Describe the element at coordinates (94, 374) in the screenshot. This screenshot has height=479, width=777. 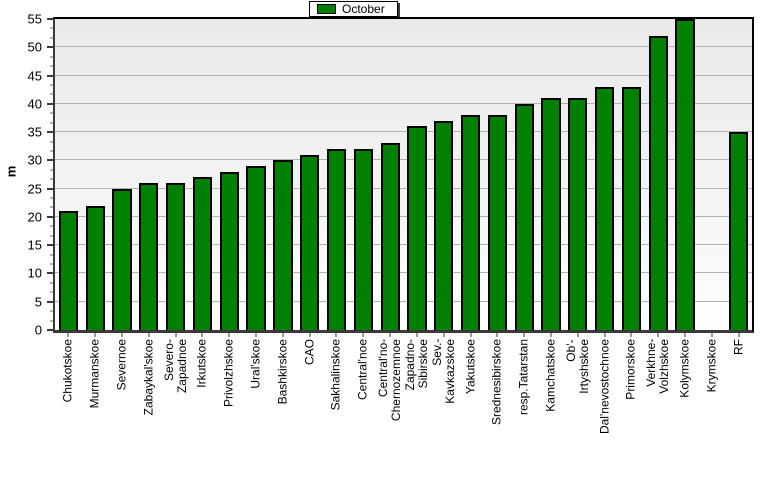
I see `x-axis-label: Murmanskoe` at that location.